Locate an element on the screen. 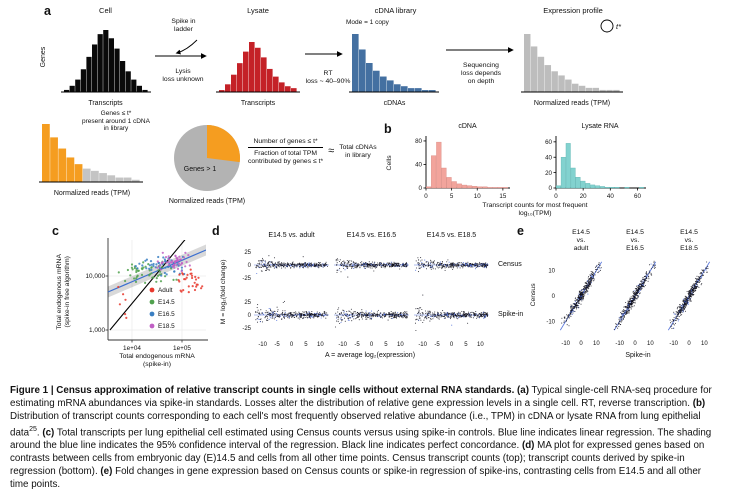  row-label-census: Census is located at coordinates (510, 264).